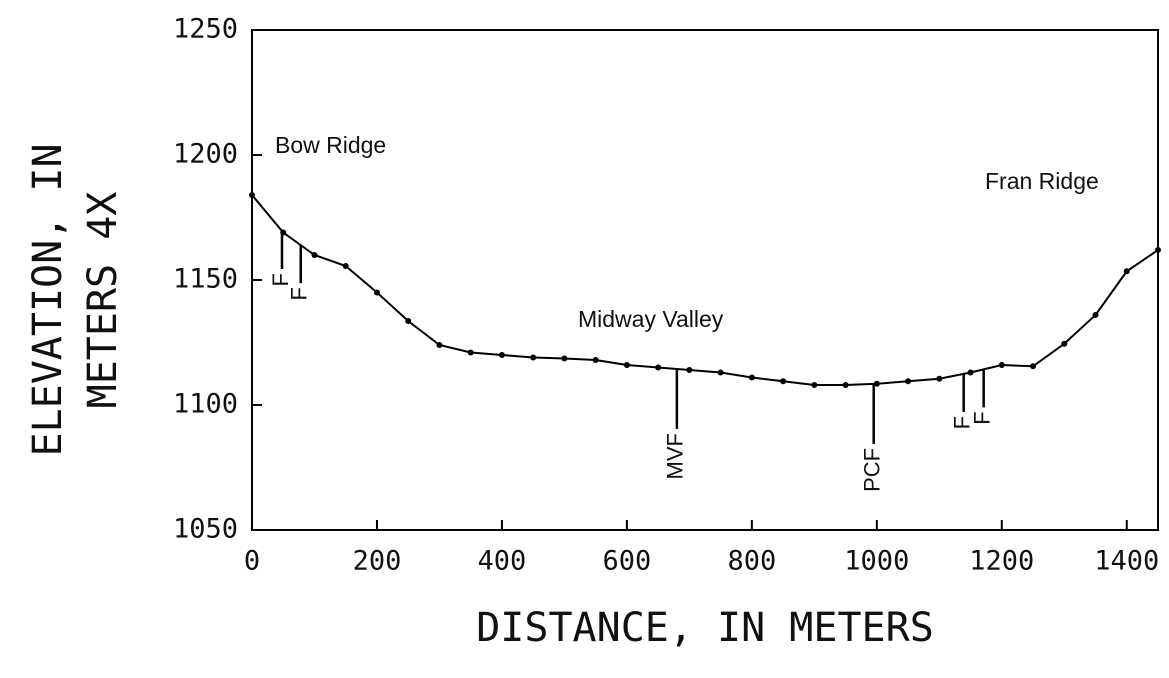 This screenshot has height=678, width=1169. Describe the element at coordinates (252, 561) in the screenshot. I see `x-tick-label: 0` at that location.